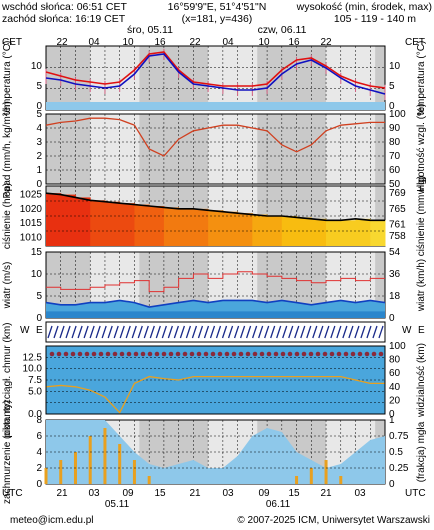  What do you see at coordinates (421, 150) in the screenshot?
I see `humidity-axis-label: wilgotność wzgl. (%)` at bounding box center [421, 150].